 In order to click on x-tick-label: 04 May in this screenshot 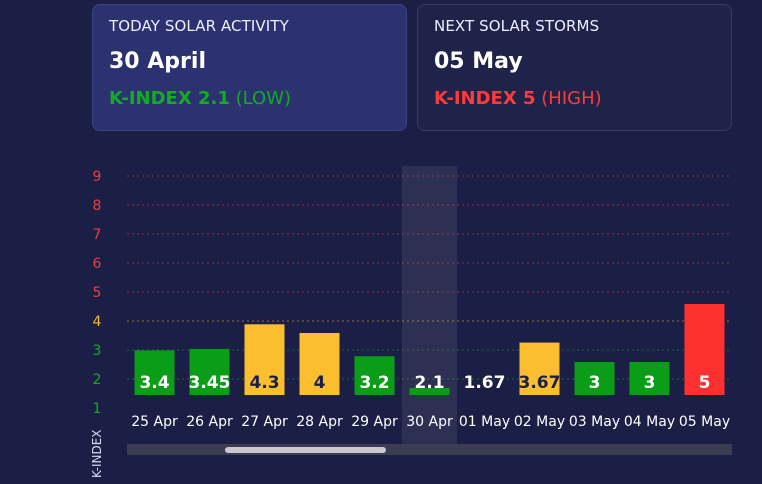, I will do `click(649, 422)`.